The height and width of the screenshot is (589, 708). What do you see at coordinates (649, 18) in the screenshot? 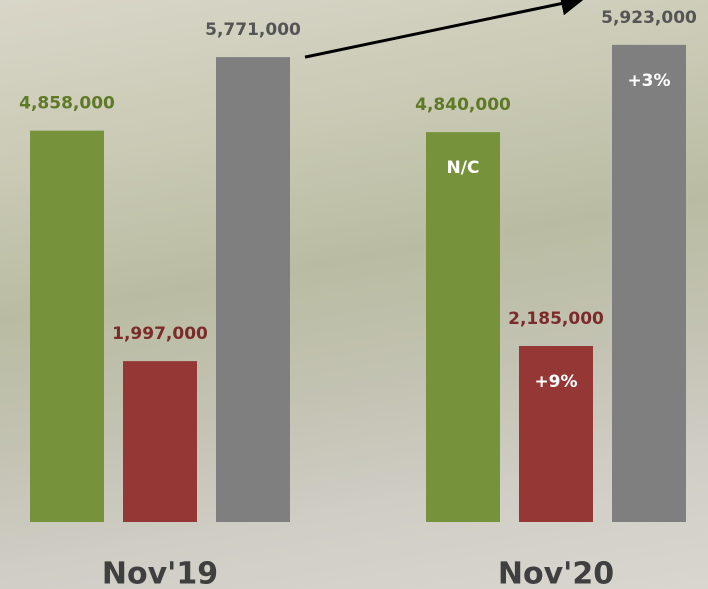
I see `value-label: 5,923,000` at bounding box center [649, 18].